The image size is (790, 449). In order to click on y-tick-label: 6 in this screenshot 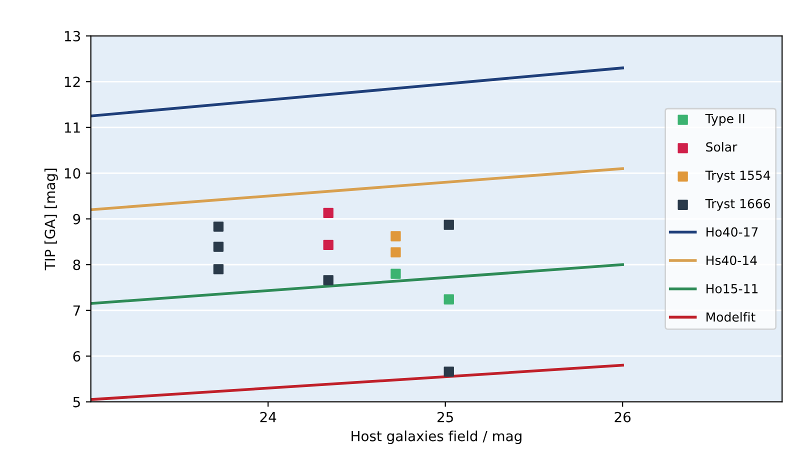, I will do `click(76, 356)`.